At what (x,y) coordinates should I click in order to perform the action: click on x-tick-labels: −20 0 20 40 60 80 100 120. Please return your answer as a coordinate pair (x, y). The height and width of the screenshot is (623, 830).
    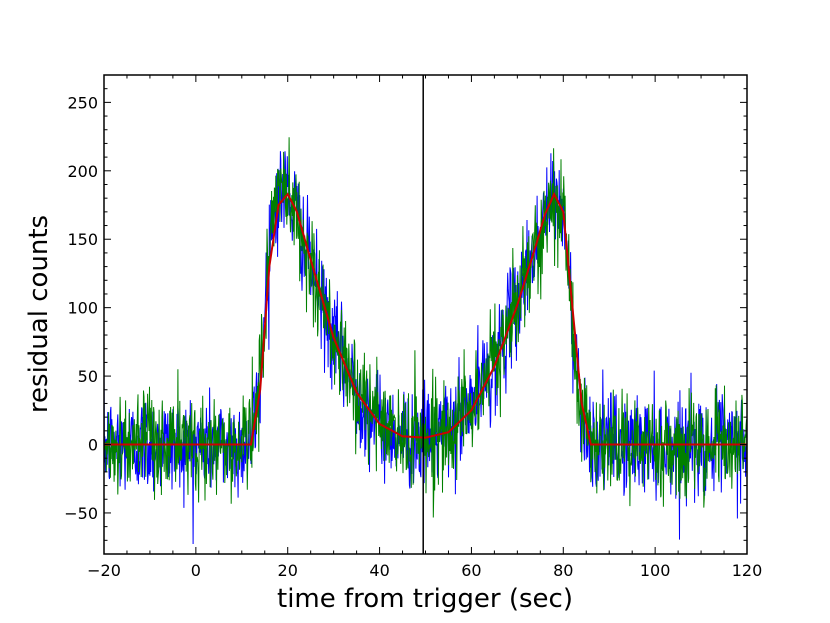
    Looking at the image, I should click on (424, 570).